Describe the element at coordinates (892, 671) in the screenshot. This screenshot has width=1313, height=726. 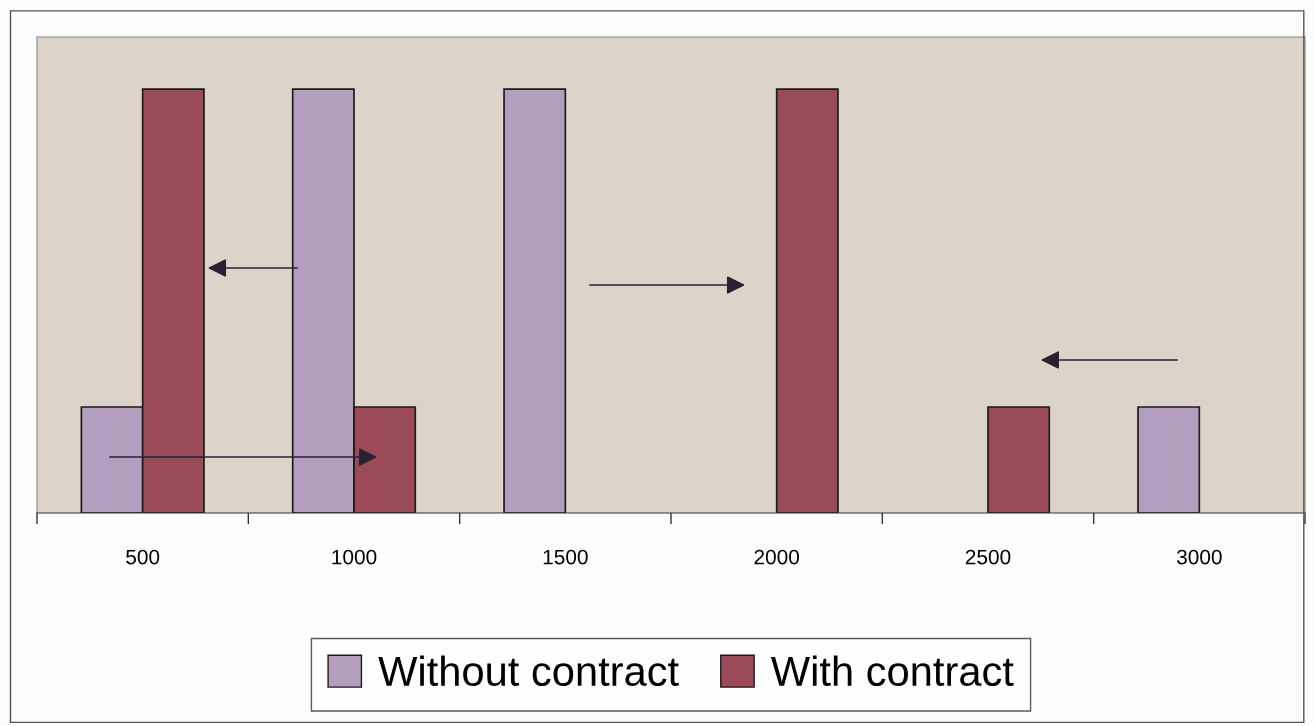
I see `legend-label: With contract` at that location.